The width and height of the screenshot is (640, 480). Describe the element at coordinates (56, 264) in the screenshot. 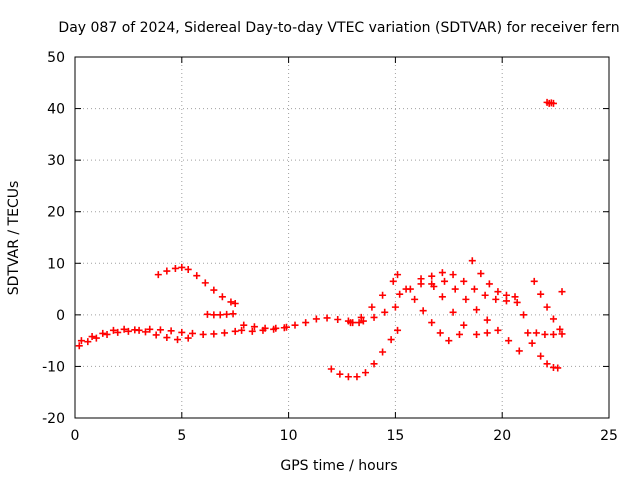

I see `y-tick-label: 10` at that location.